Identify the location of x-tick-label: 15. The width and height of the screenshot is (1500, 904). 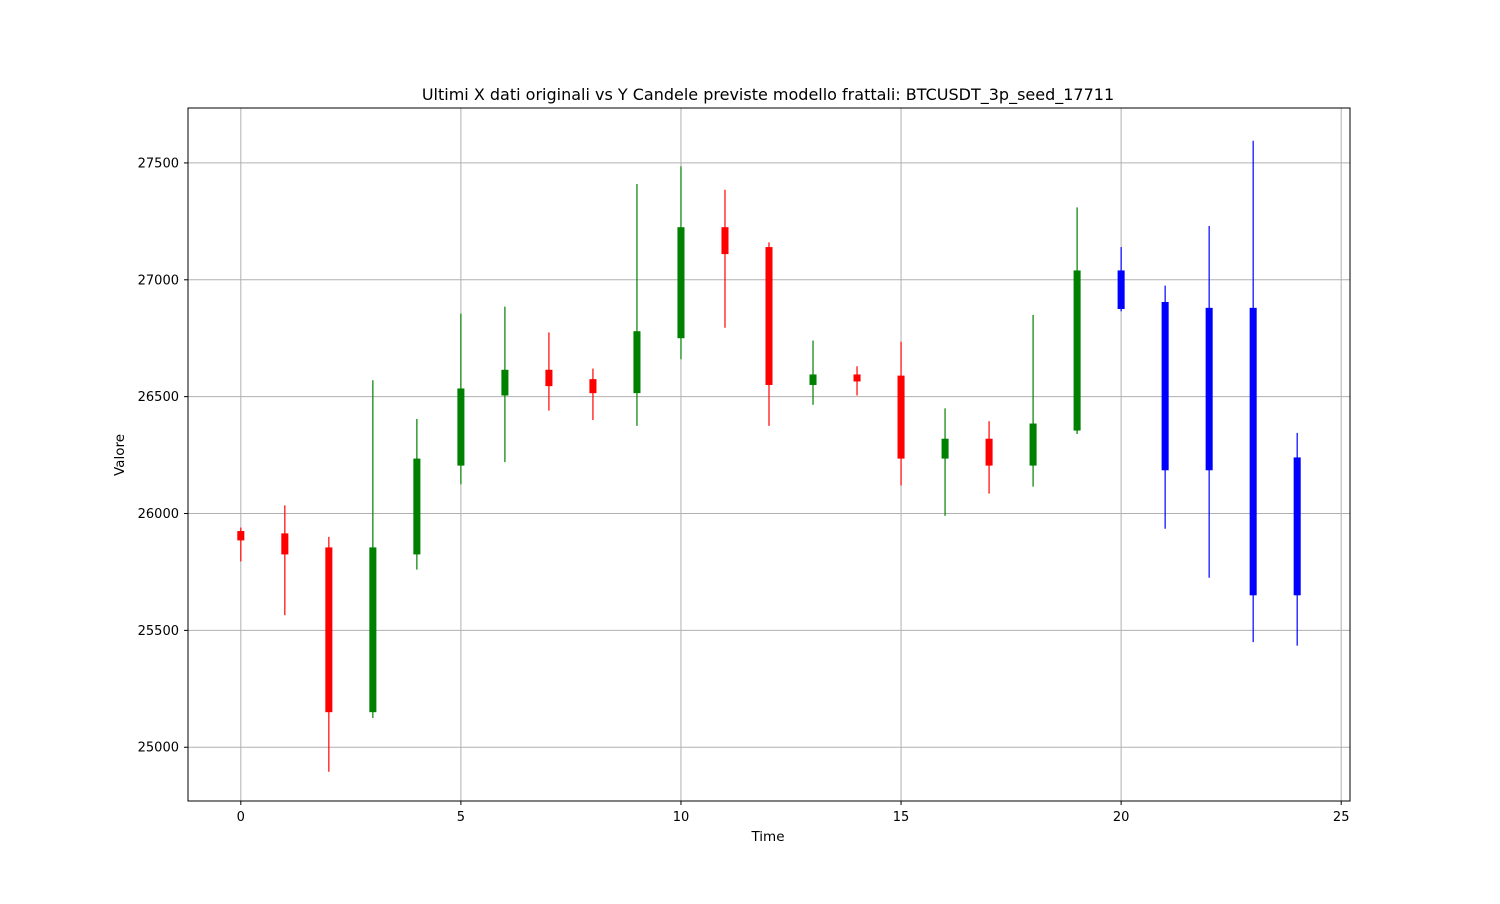
(901, 817).